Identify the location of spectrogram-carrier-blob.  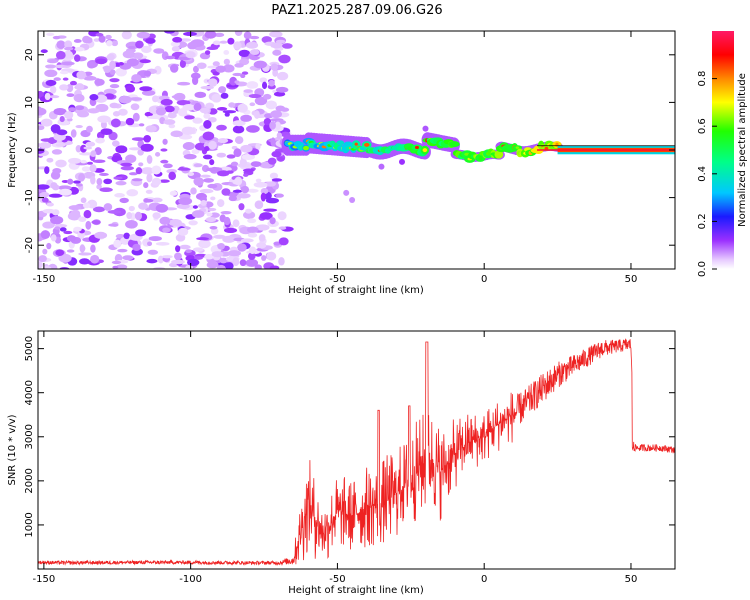
(517, 147).